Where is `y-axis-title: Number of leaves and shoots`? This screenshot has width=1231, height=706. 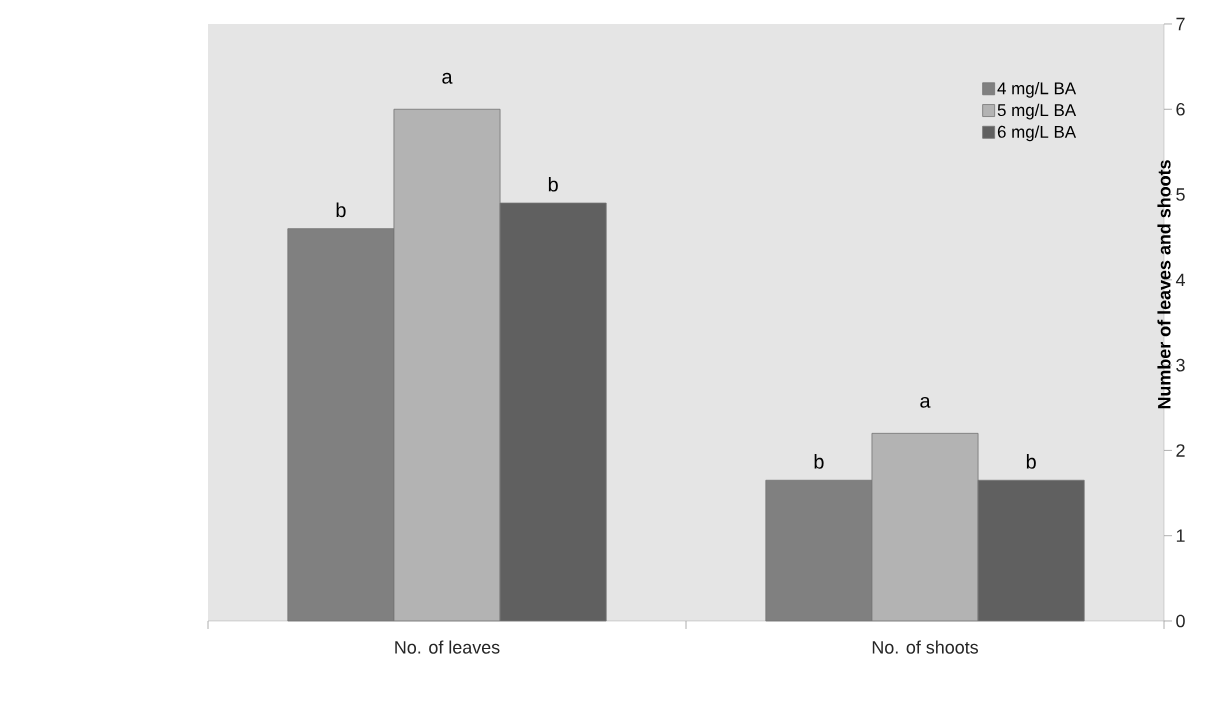 y-axis-title: Number of leaves and shoots is located at coordinates (1164, 284).